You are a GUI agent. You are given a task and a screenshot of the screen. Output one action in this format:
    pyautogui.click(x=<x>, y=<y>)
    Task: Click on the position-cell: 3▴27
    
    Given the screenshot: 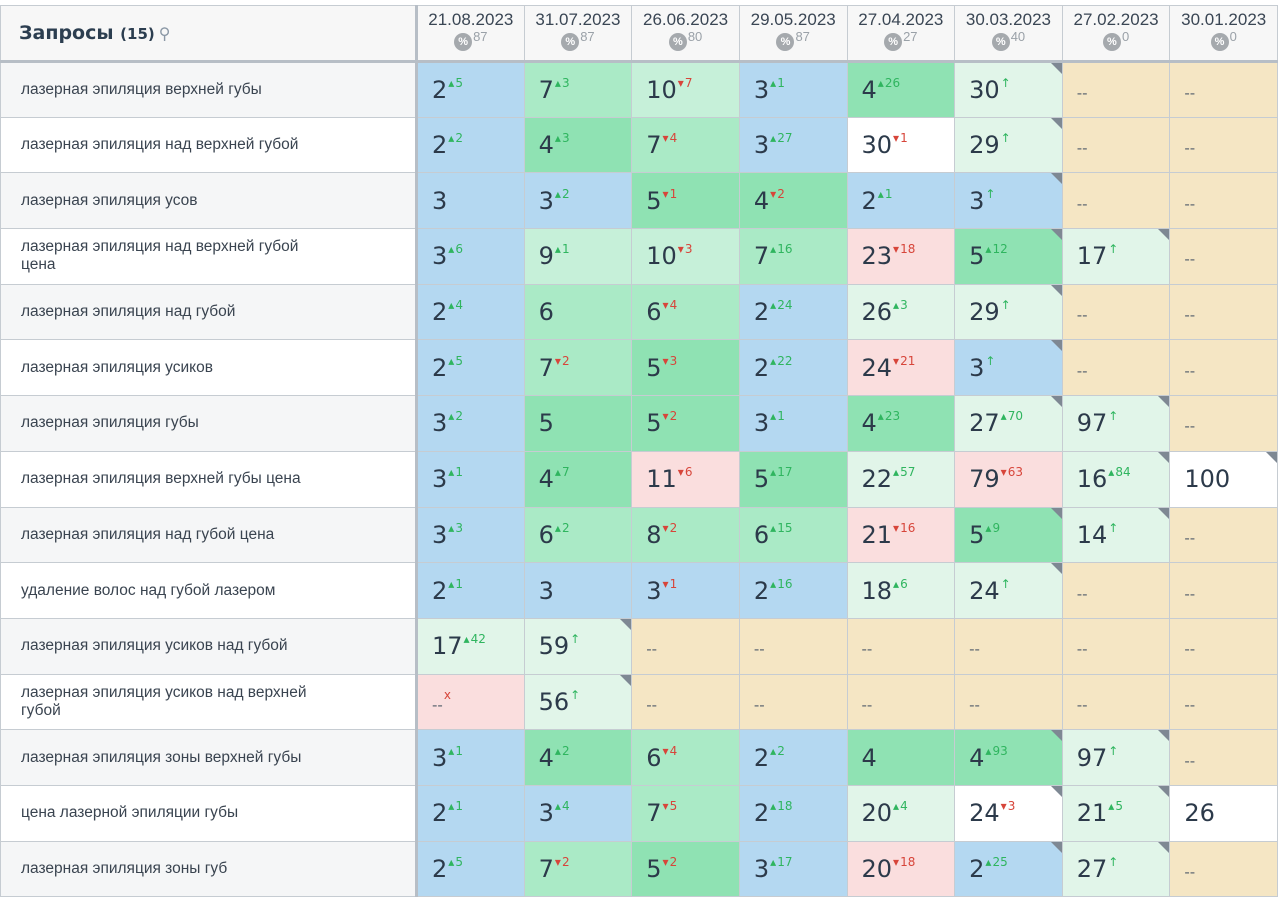 What is the action you would take?
    pyautogui.click(x=793, y=145)
    